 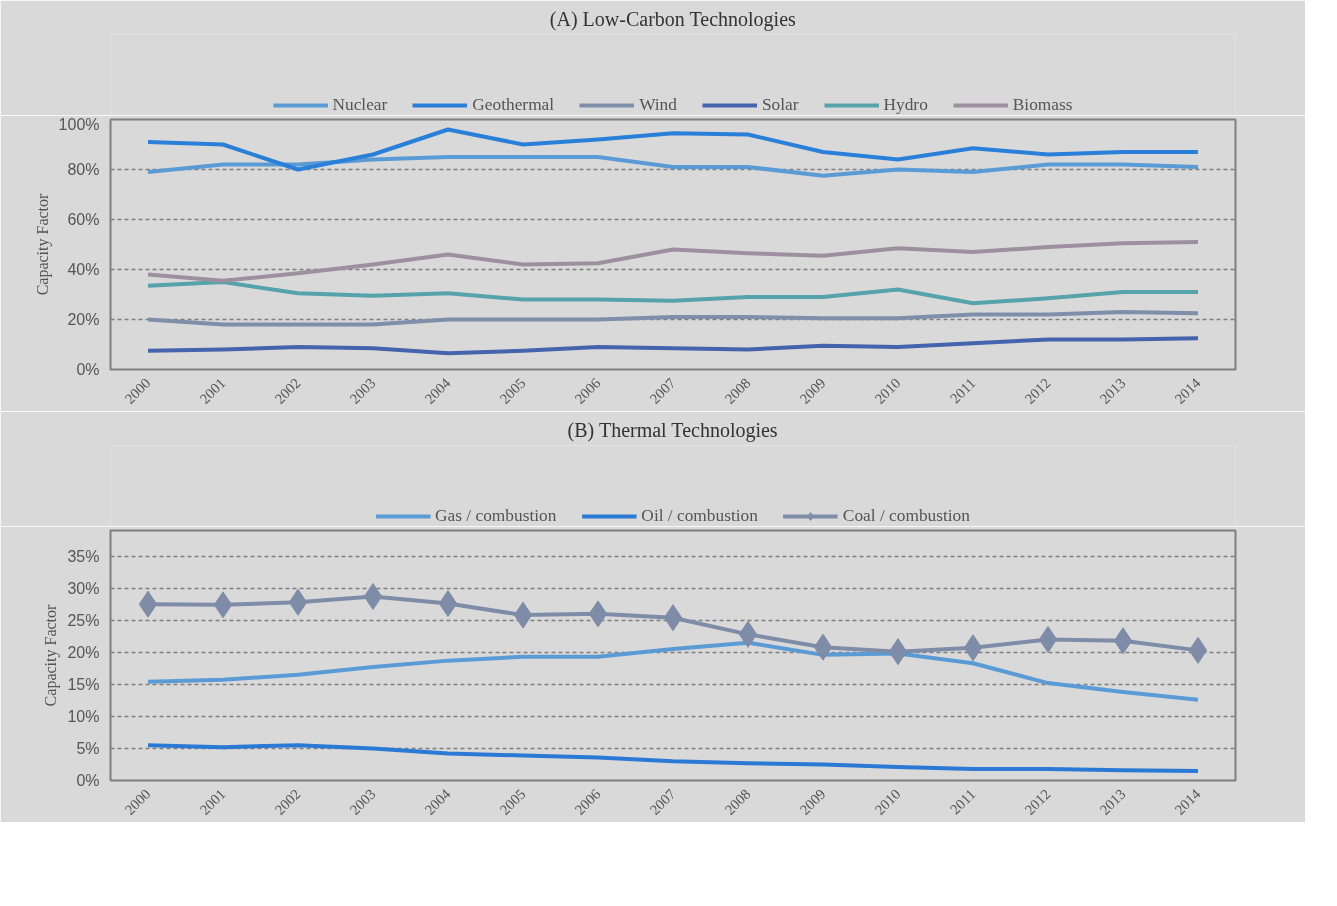 What do you see at coordinates (1042, 105) in the screenshot?
I see `legend-label: Biomass` at bounding box center [1042, 105].